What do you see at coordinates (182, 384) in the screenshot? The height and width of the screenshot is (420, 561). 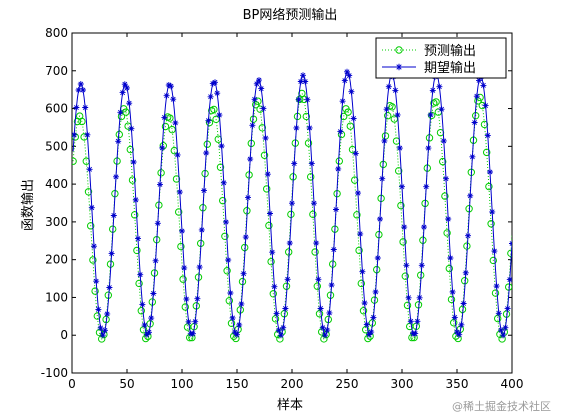 I see `x-tick-label: 100` at bounding box center [182, 384].